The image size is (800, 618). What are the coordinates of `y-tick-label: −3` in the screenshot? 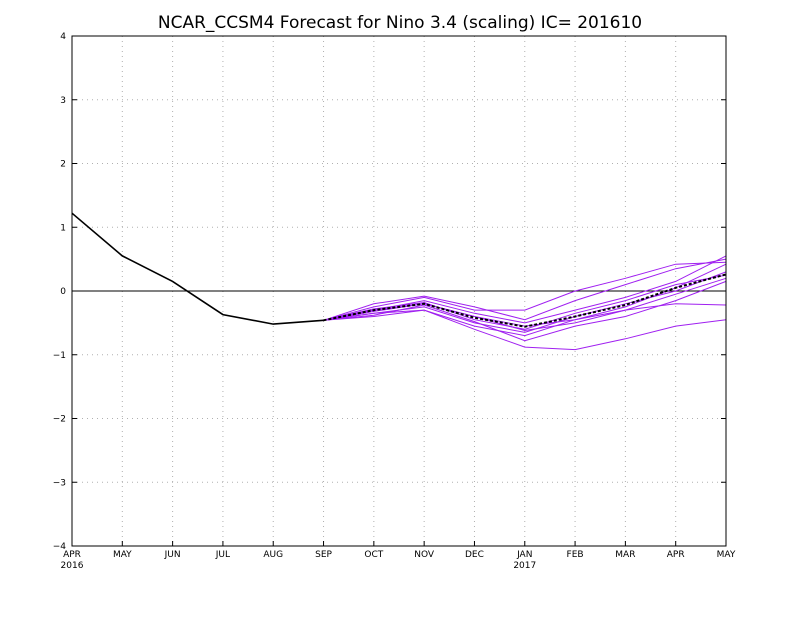 It's located at (59, 483).